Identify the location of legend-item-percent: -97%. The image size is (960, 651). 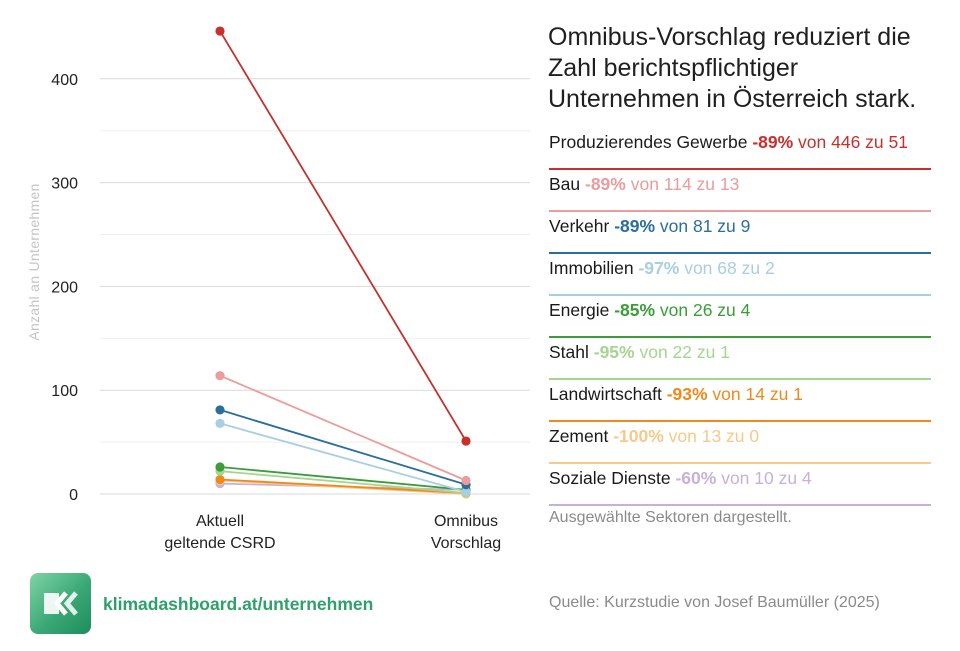
(661, 268).